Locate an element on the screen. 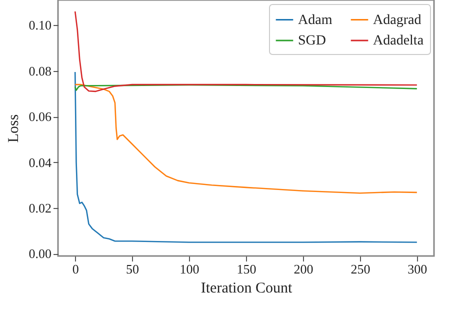 The height and width of the screenshot is (321, 474). x-tick-label: 250 is located at coordinates (360, 269).